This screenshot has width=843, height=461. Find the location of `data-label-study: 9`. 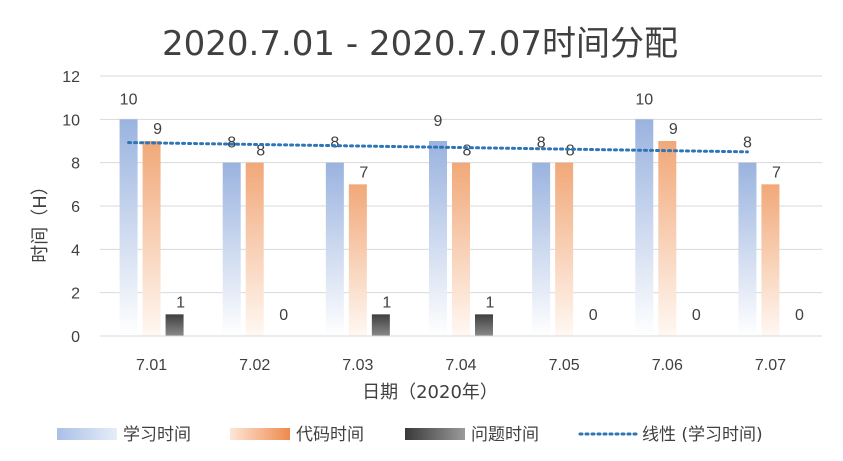

data-label-study: 9 is located at coordinates (438, 121).